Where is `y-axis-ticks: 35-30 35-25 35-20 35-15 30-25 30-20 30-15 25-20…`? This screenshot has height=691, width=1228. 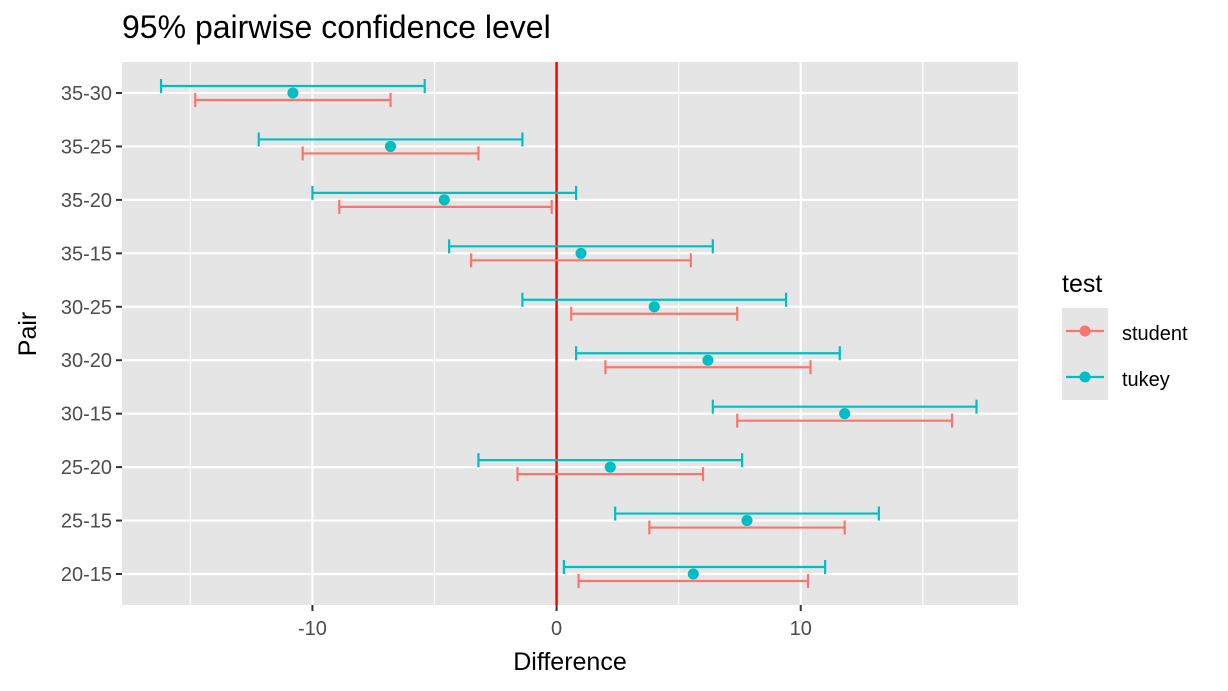
y-axis-ticks: 35-30 35-25 35-20 35-15 30-25 30-20 30-15 25-20… is located at coordinates (91, 334).